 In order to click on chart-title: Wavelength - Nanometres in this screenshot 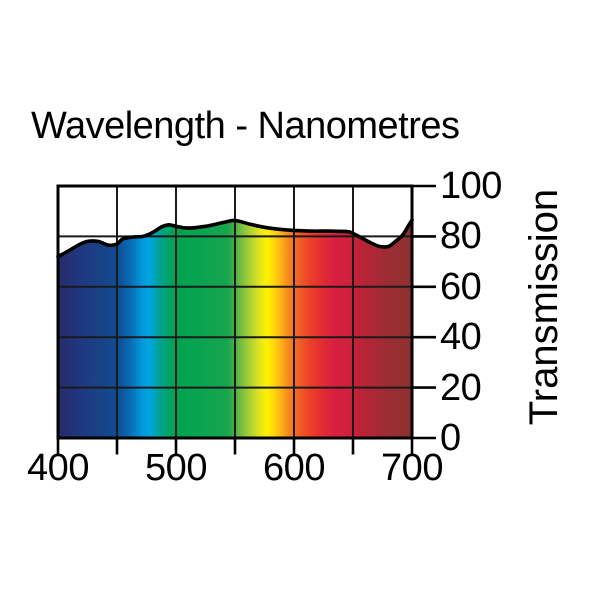, I will do `click(245, 126)`.